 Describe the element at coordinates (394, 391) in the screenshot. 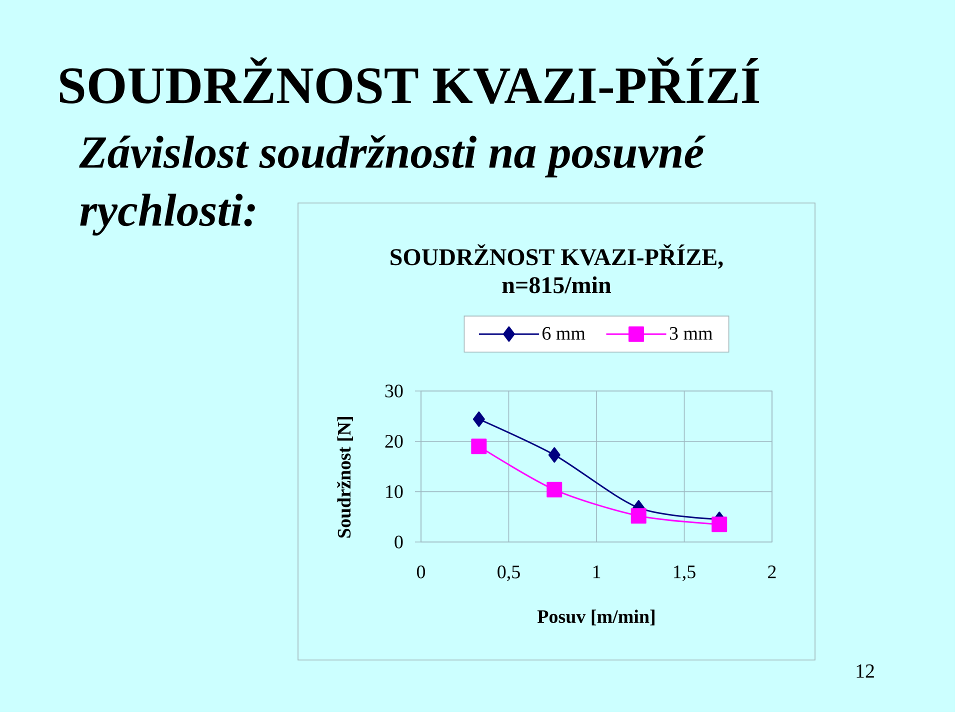

I see `y-tick-label: 30` at that location.